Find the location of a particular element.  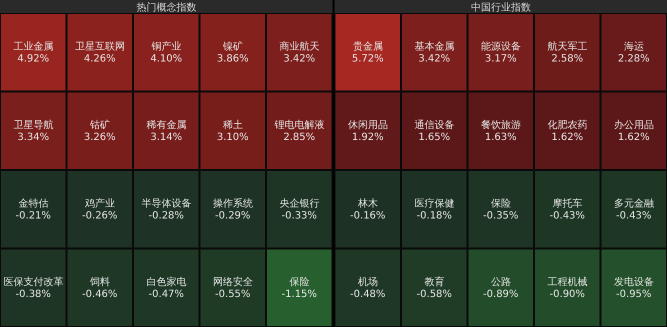

category-label: 白色家电 is located at coordinates (166, 282).